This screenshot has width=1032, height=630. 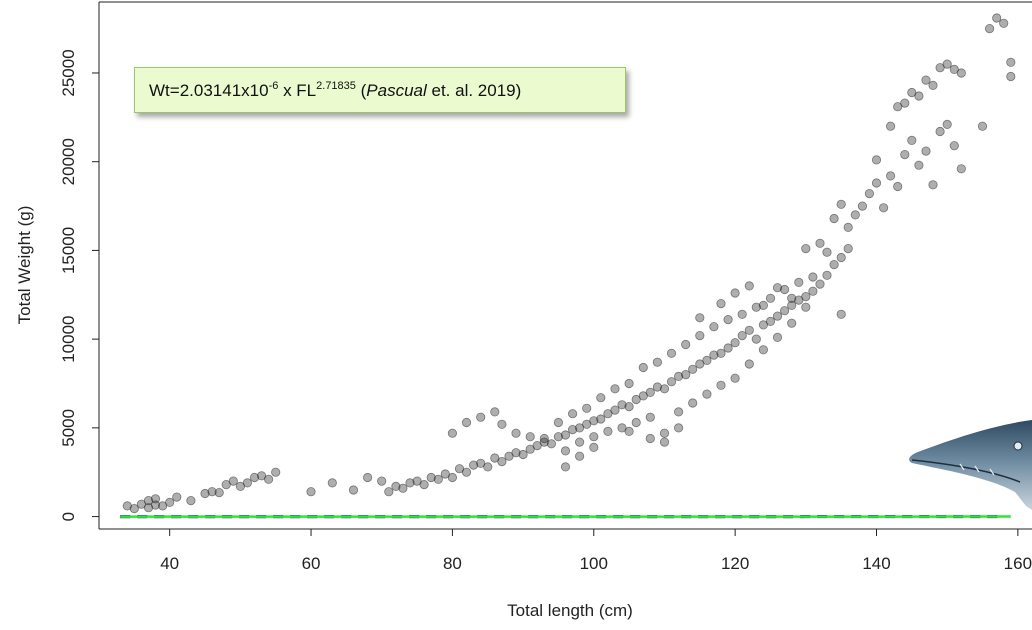 I want to click on y-axis-title: Total Weight (g), so click(x=24, y=265).